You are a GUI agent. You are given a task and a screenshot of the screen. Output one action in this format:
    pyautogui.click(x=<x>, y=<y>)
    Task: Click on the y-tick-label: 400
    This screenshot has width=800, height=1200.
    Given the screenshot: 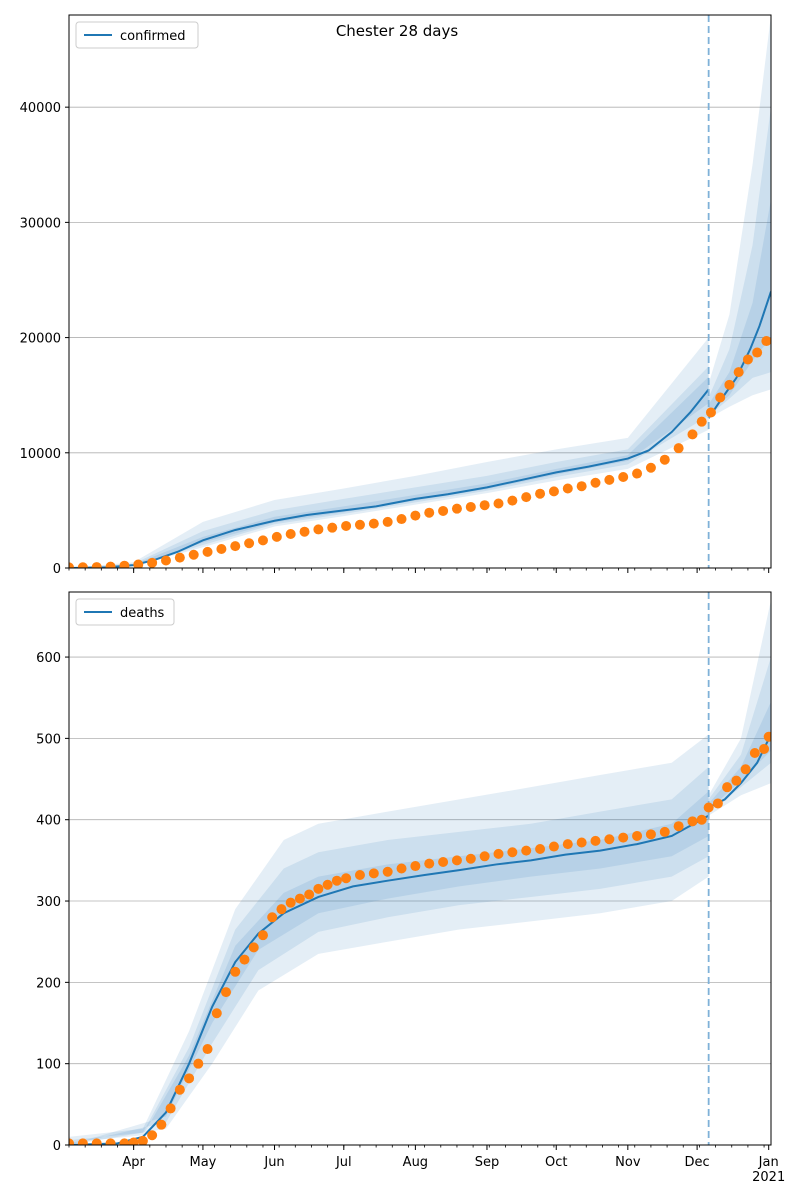 What is the action you would take?
    pyautogui.click(x=48, y=821)
    